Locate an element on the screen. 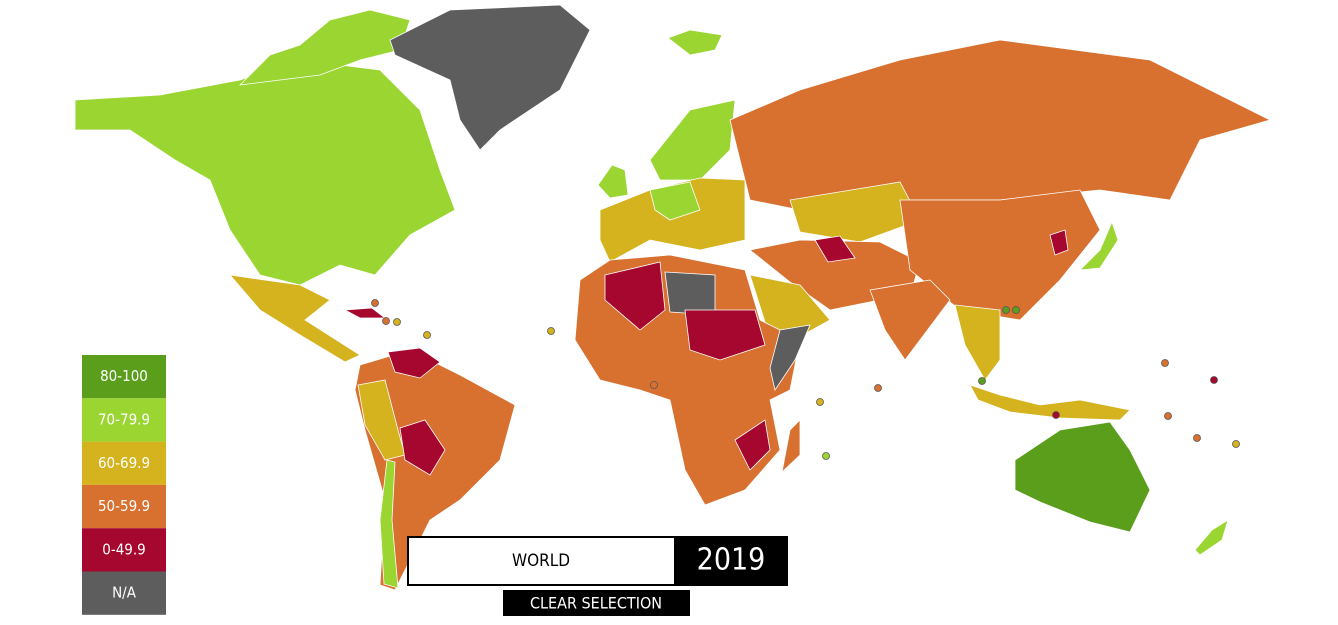  japan is located at coordinates (1098, 245).